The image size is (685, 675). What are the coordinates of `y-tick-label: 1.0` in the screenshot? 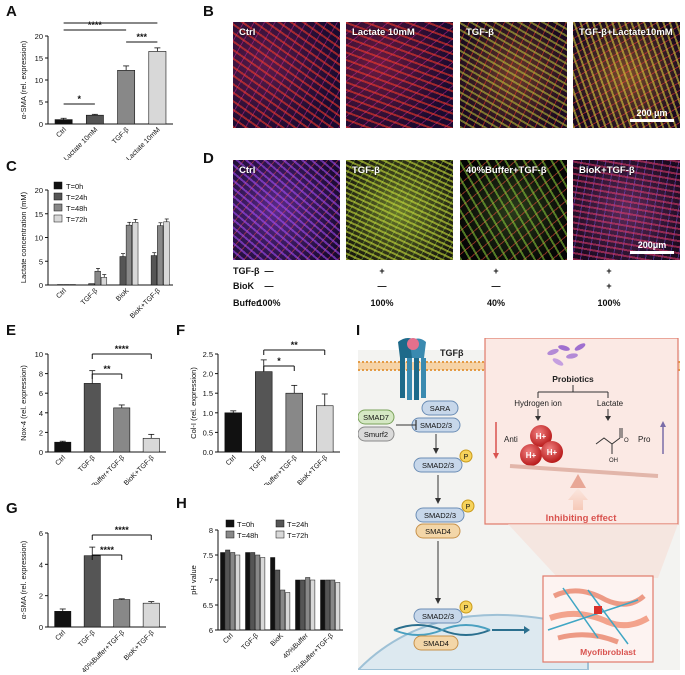 It's located at (208, 413).